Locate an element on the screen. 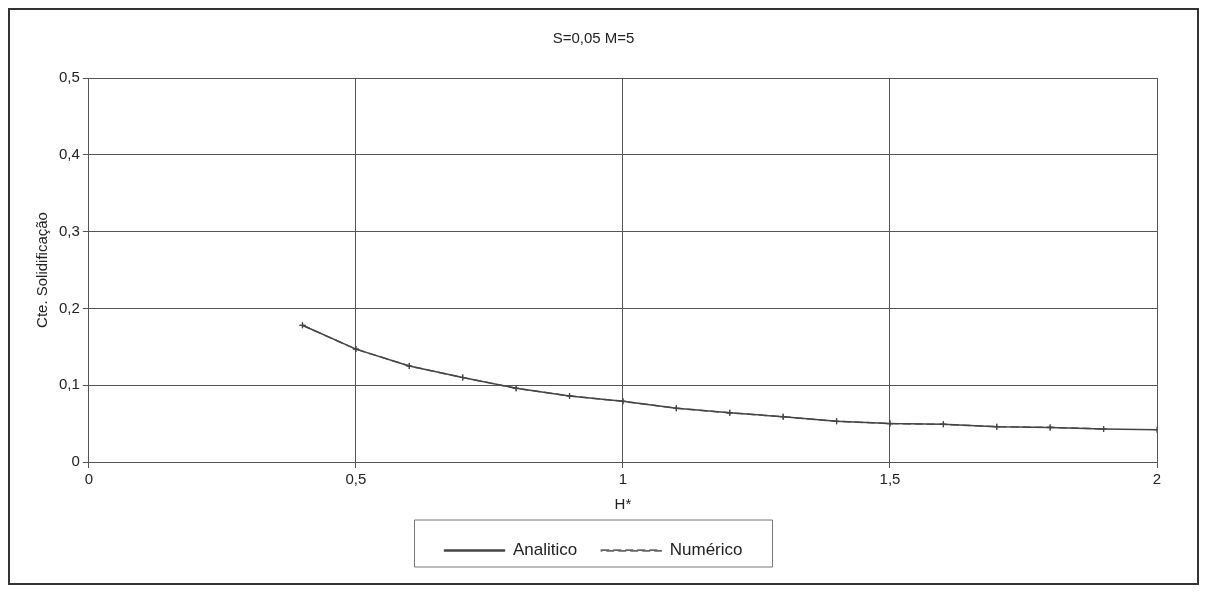 This screenshot has width=1211, height=597. y-tick-label: 0,4 is located at coordinates (69, 153).